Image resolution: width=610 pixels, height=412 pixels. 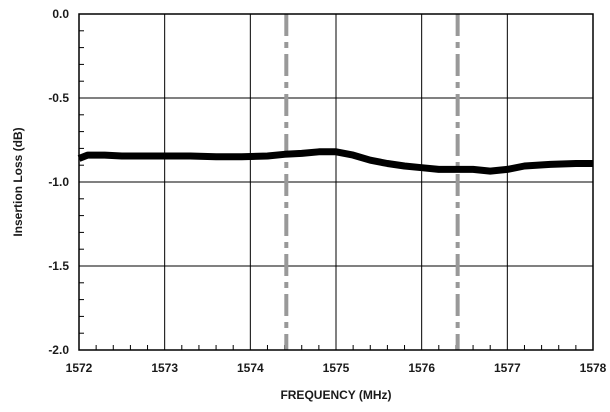 I want to click on y-tick-label: -0.5, so click(x=58, y=98).